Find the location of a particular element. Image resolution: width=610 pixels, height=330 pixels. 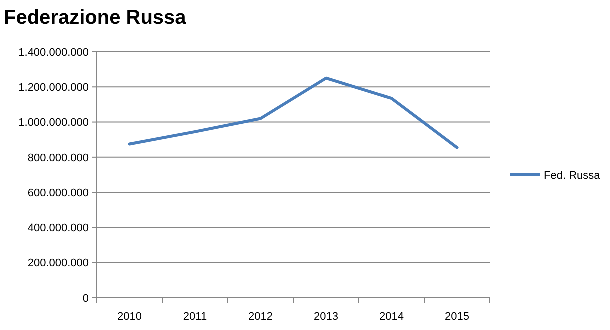

line-series is located at coordinates (293, 113).